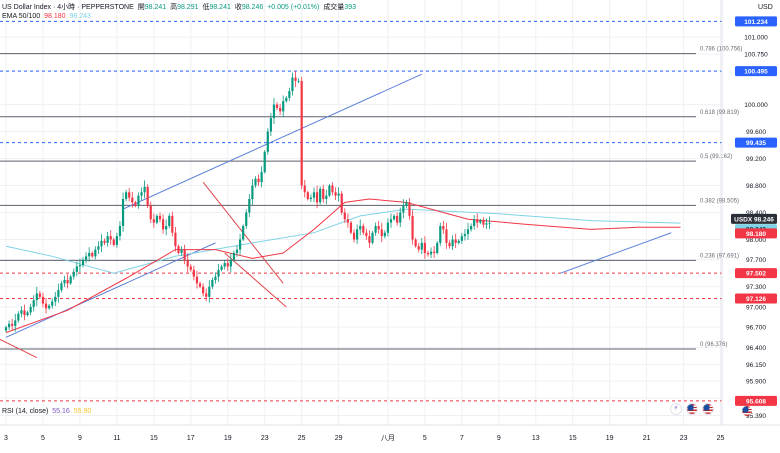 This screenshot has height=453, width=780. I want to click on trendline, so click(255, 280).